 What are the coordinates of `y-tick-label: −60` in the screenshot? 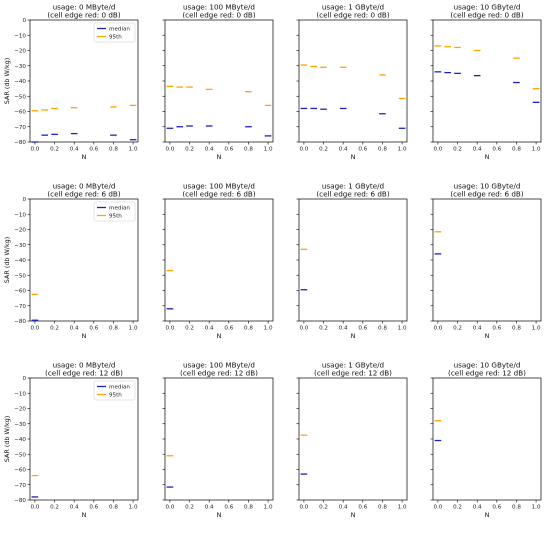 It's located at (20, 113).